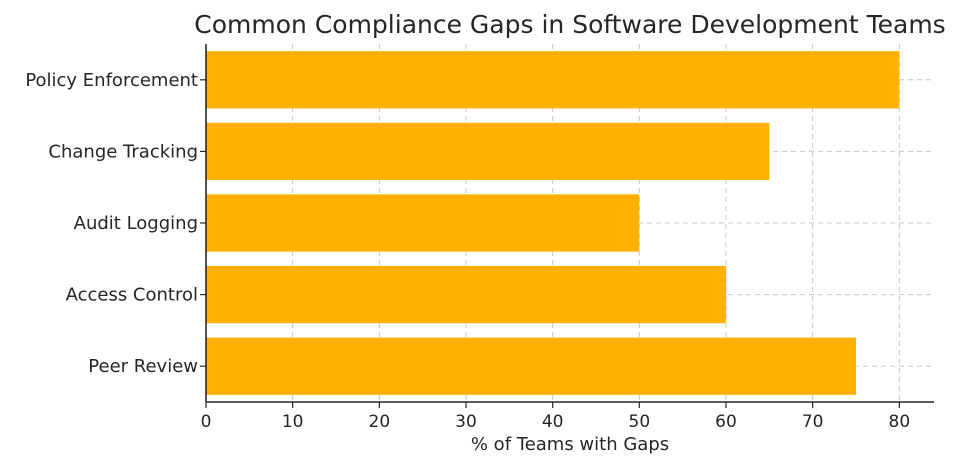 This screenshot has width=974, height=466. What do you see at coordinates (136, 223) in the screenshot?
I see `category-label: Audit Logging` at bounding box center [136, 223].